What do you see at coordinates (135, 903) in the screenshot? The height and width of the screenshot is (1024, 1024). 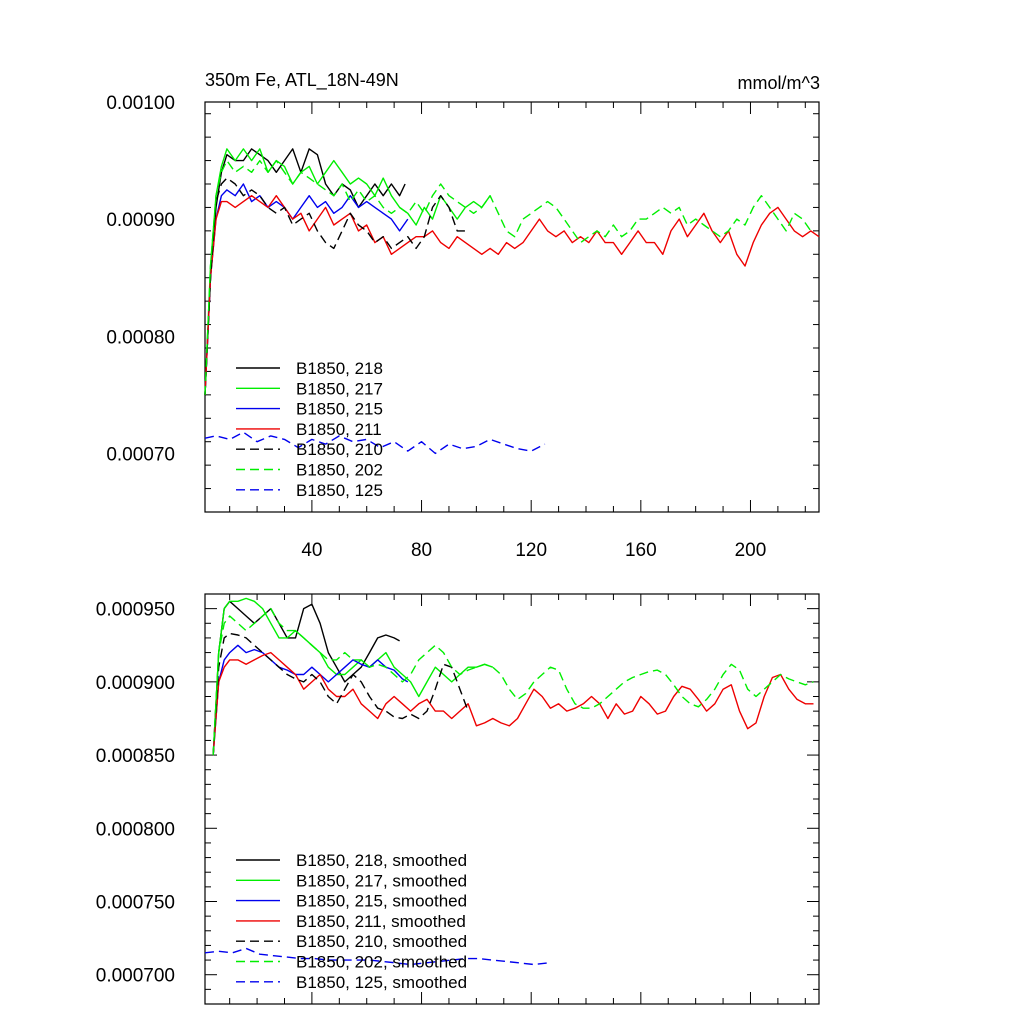 I see `y-tick-label: 0.000750` at bounding box center [135, 903].